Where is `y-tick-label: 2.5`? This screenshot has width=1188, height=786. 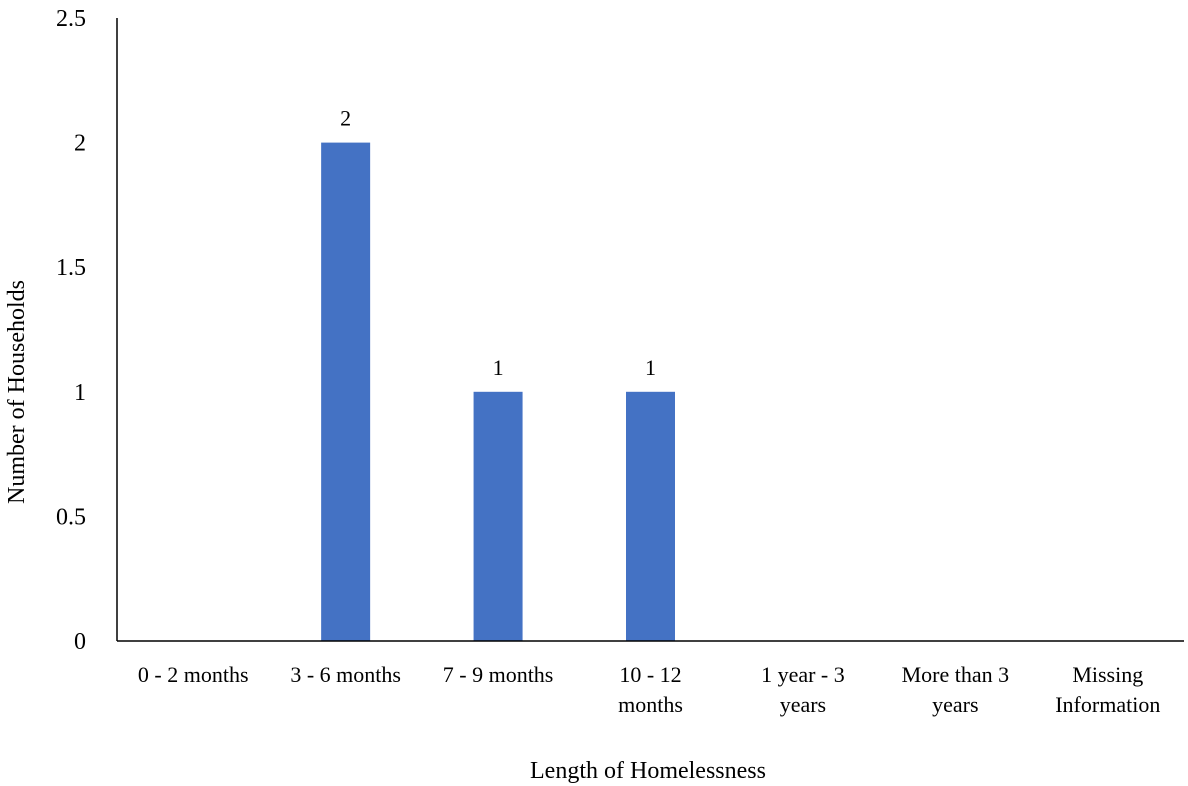
y-tick-label: 2.5 is located at coordinates (71, 19).